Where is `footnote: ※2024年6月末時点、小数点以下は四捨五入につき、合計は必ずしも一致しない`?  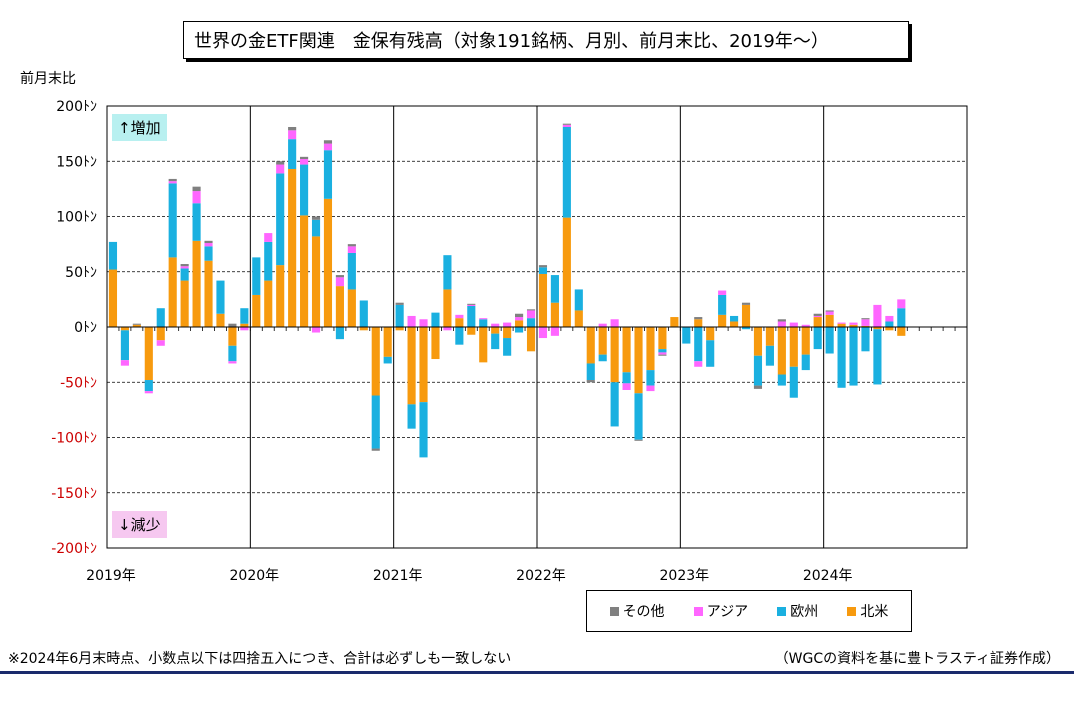 footnote: ※2024年6月末時点、小数点以下は四捨五入につき、合計は必ずしも一致しない is located at coordinates (260, 659).